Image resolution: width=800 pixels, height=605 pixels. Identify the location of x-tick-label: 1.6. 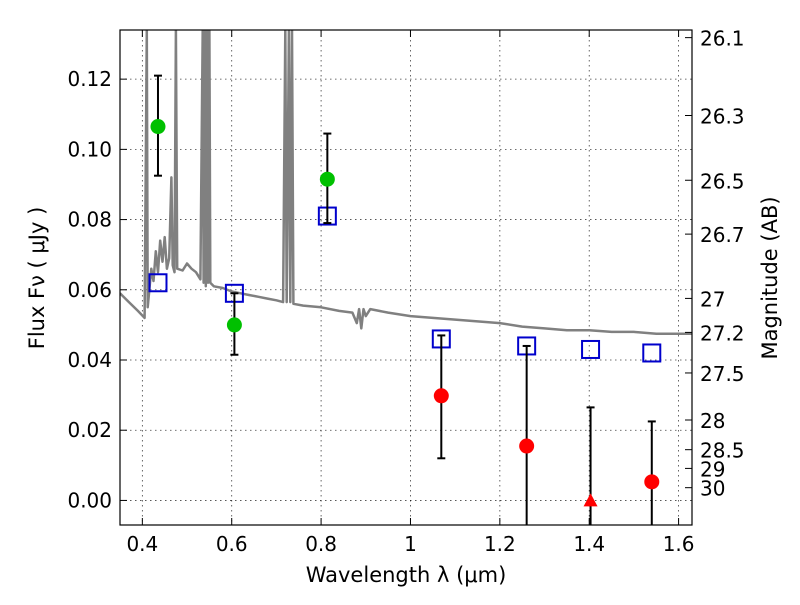
(679, 544).